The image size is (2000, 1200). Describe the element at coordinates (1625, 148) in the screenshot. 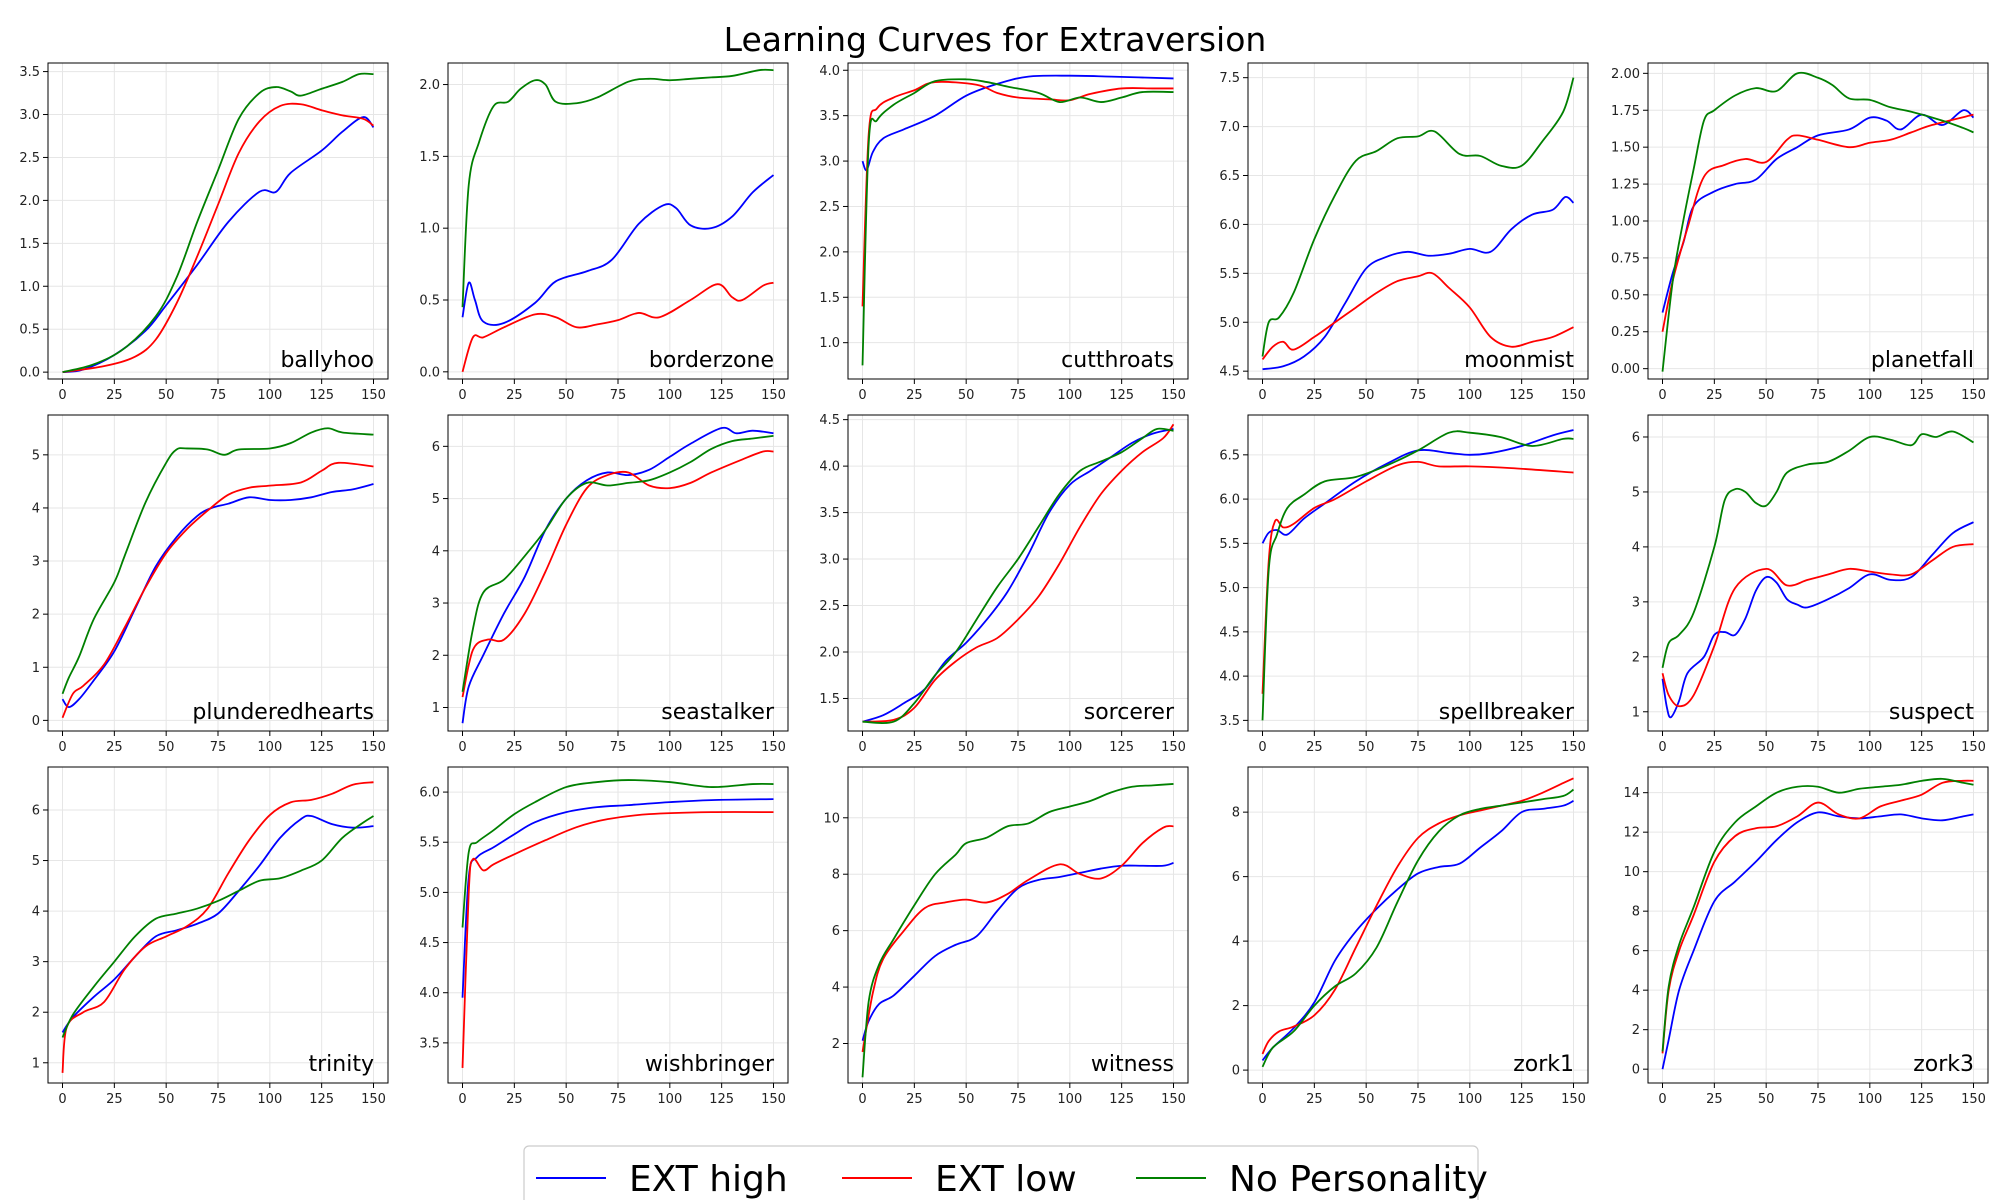

I see `y-tick-label: 1.50` at that location.